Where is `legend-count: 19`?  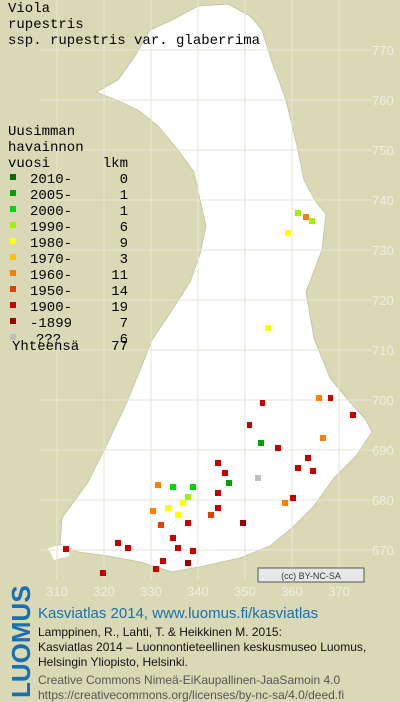
legend-count: 19 is located at coordinates (119, 308).